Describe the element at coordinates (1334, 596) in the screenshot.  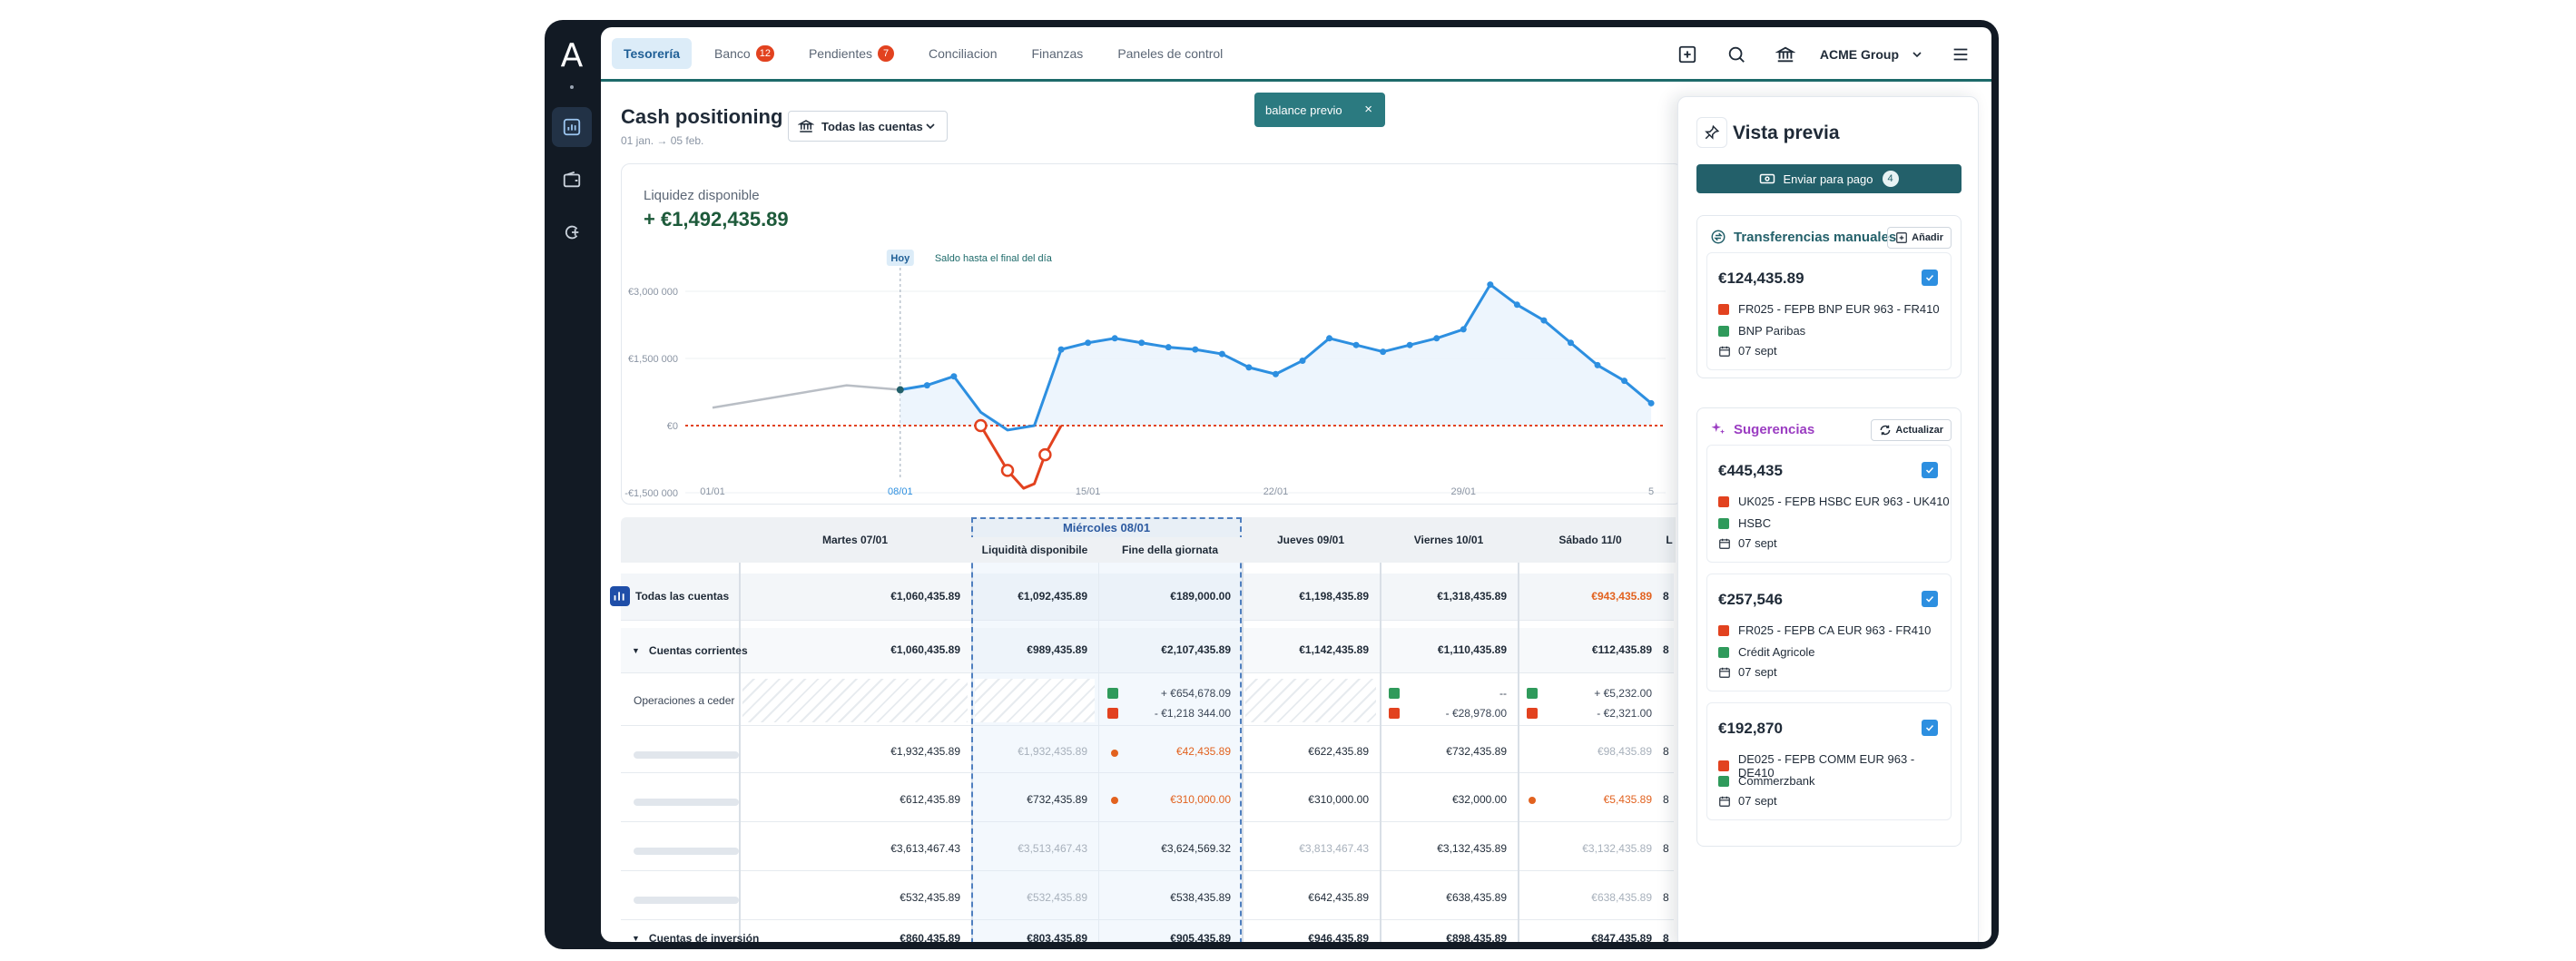
I see `table-cell: €1,198,435.89` at that location.